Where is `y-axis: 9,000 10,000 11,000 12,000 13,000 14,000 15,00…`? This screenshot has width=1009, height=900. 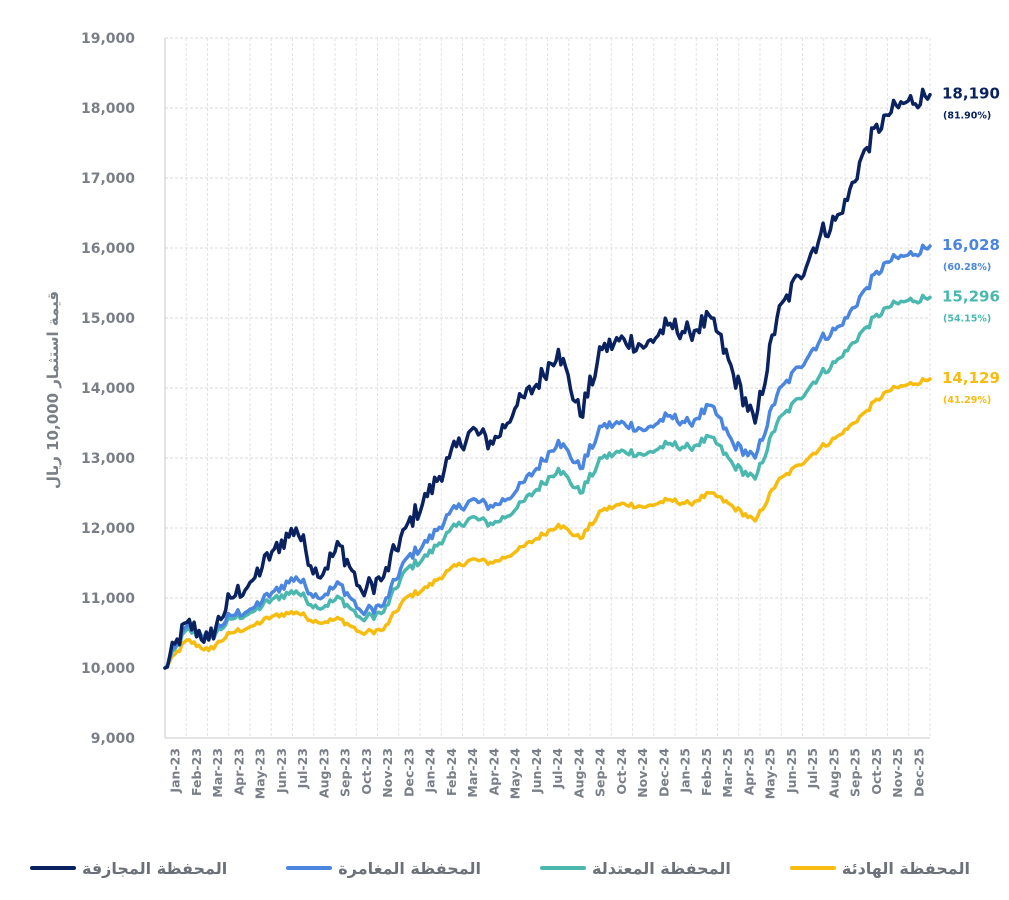 y-axis: 9,000 10,000 11,000 12,000 13,000 14,000 15,00… is located at coordinates (108, 389).